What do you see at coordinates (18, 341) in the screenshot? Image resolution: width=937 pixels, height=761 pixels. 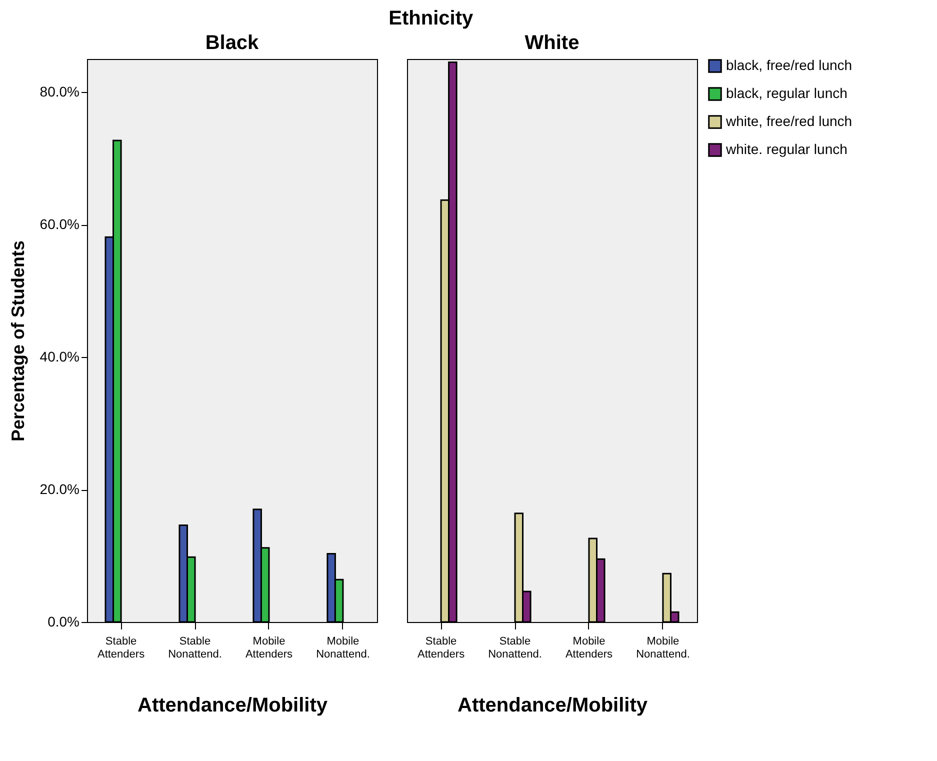 I see `y-axis-title: Percentage of Students` at bounding box center [18, 341].